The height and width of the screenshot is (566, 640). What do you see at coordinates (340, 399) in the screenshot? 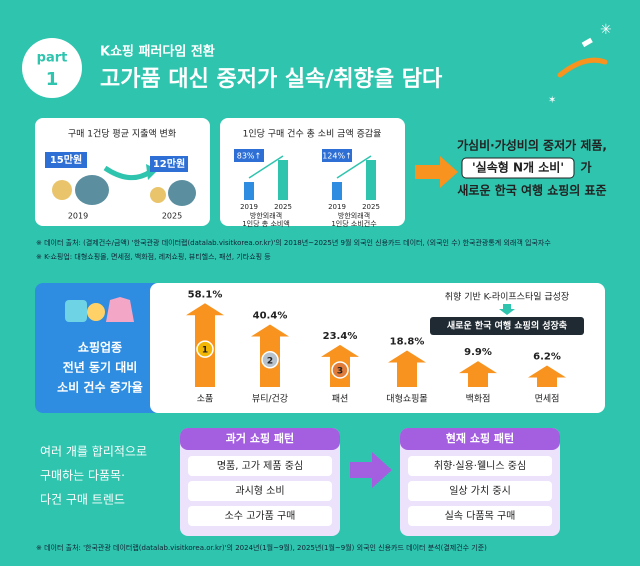
I see `category-label: 패션` at bounding box center [340, 399].